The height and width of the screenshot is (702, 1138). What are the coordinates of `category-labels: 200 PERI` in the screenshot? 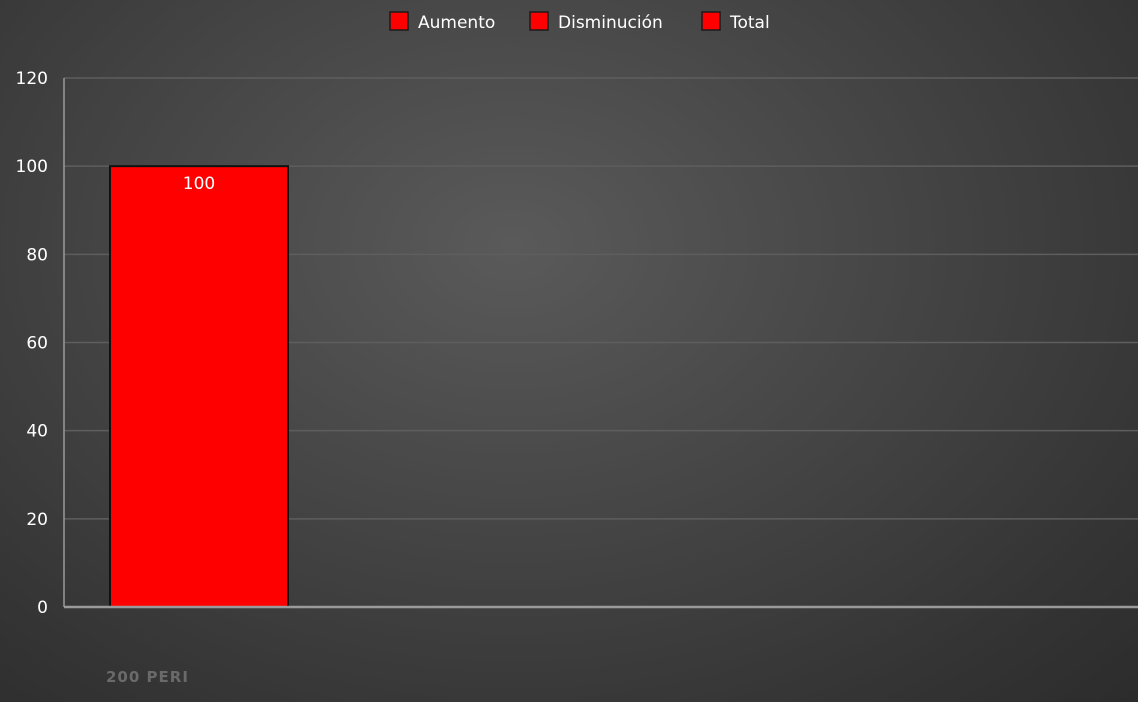 It's located at (147, 677).